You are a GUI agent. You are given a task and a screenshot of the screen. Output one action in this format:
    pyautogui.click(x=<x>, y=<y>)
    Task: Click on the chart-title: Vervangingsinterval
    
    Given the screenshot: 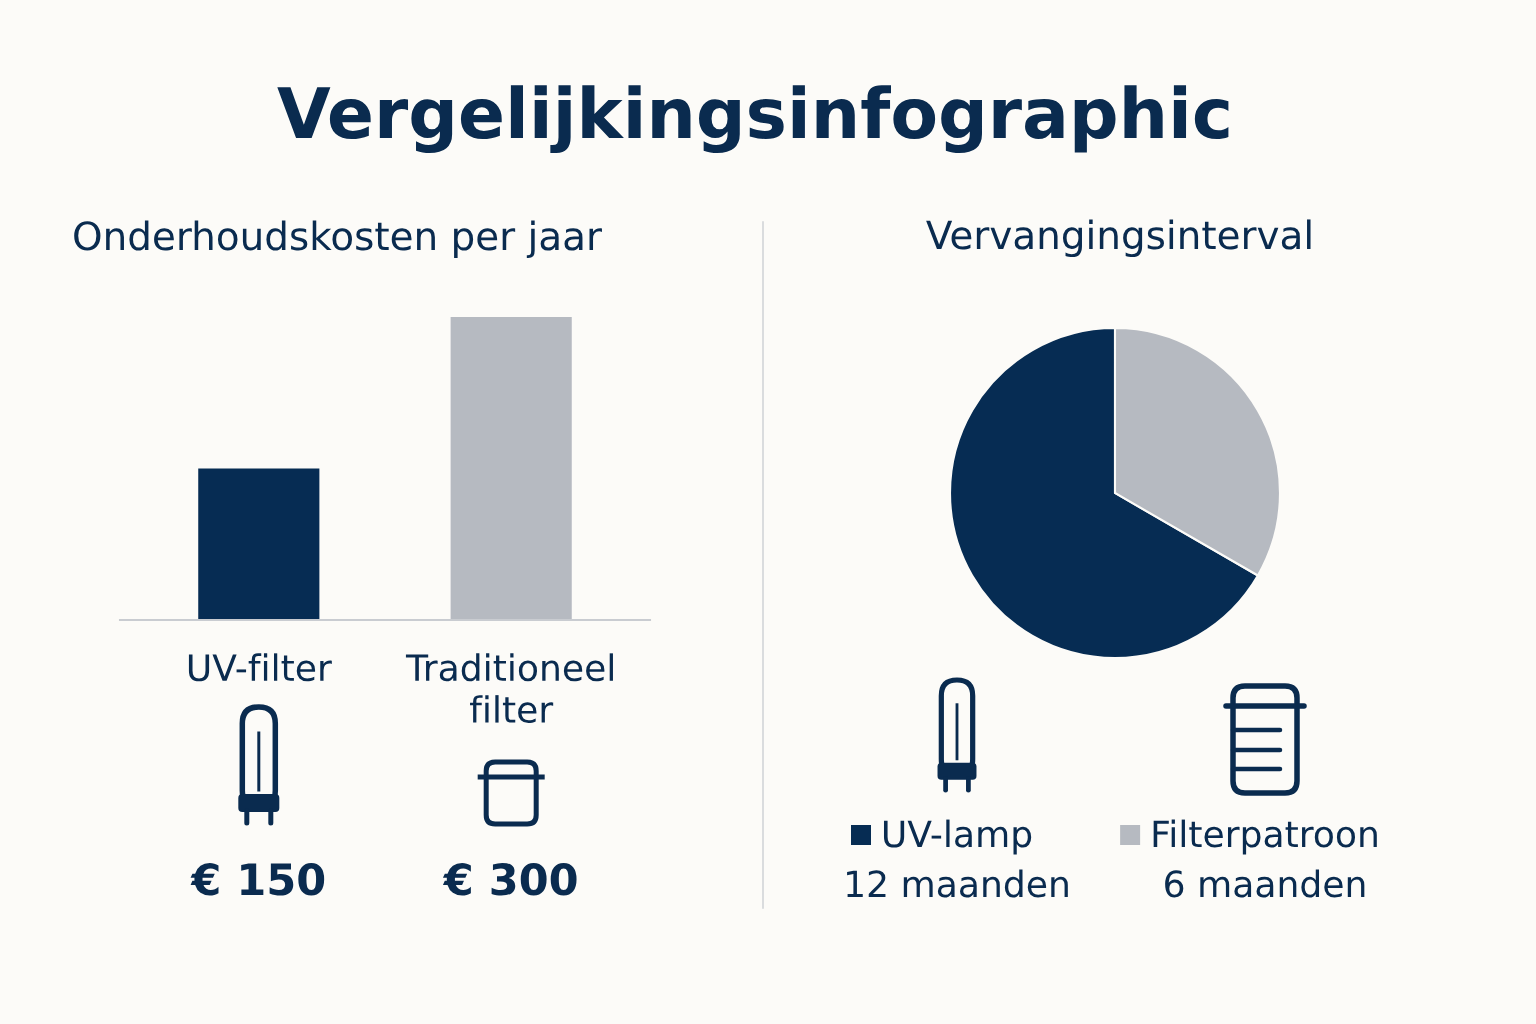 What is the action you would take?
    pyautogui.click(x=1118, y=238)
    